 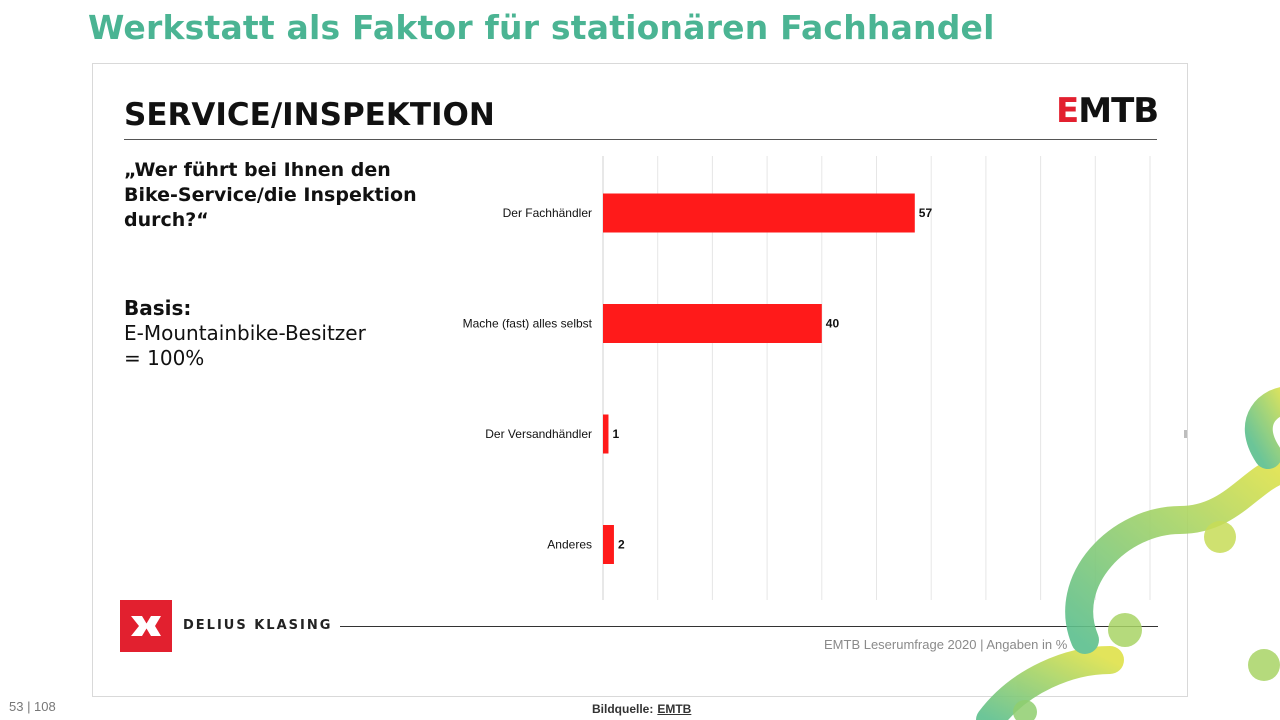 I want to click on data-label: 40, so click(x=833, y=324).